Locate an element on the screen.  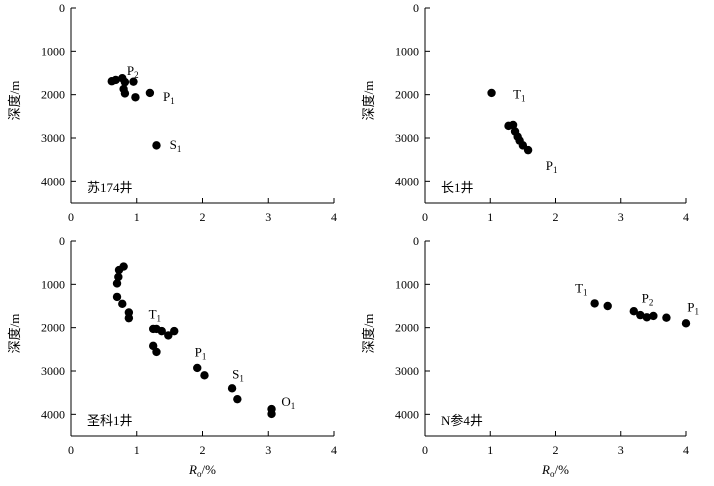
x-axis-label-sub: o is located at coordinates (199, 474).